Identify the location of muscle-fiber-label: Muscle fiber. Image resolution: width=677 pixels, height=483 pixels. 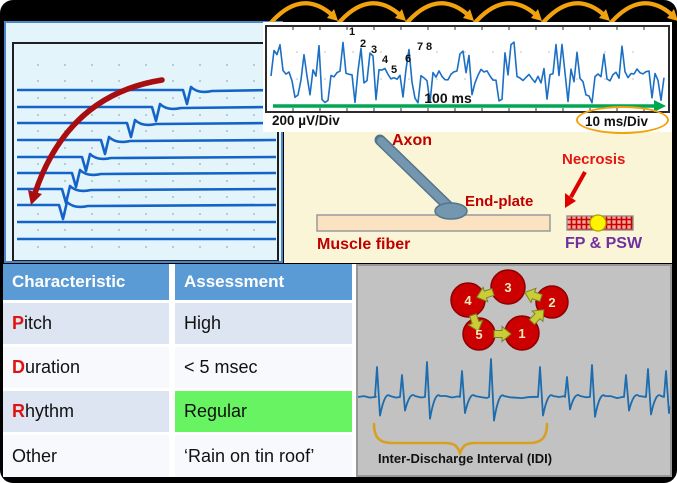
(364, 244).